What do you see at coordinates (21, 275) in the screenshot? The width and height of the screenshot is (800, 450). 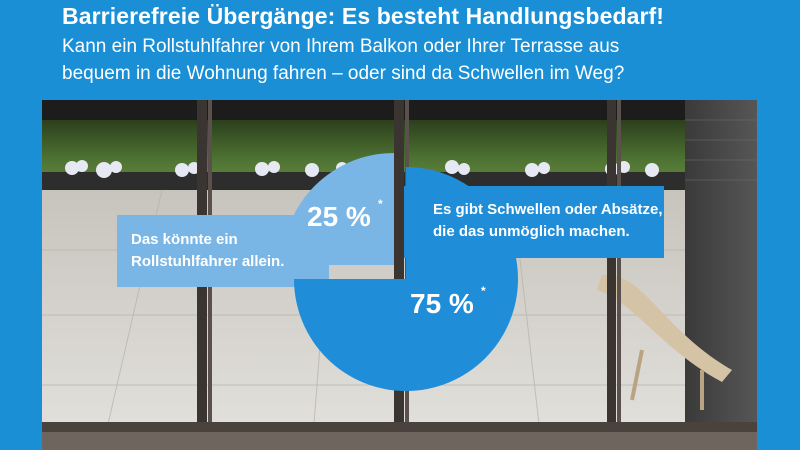 I see `left-border` at bounding box center [21, 275].